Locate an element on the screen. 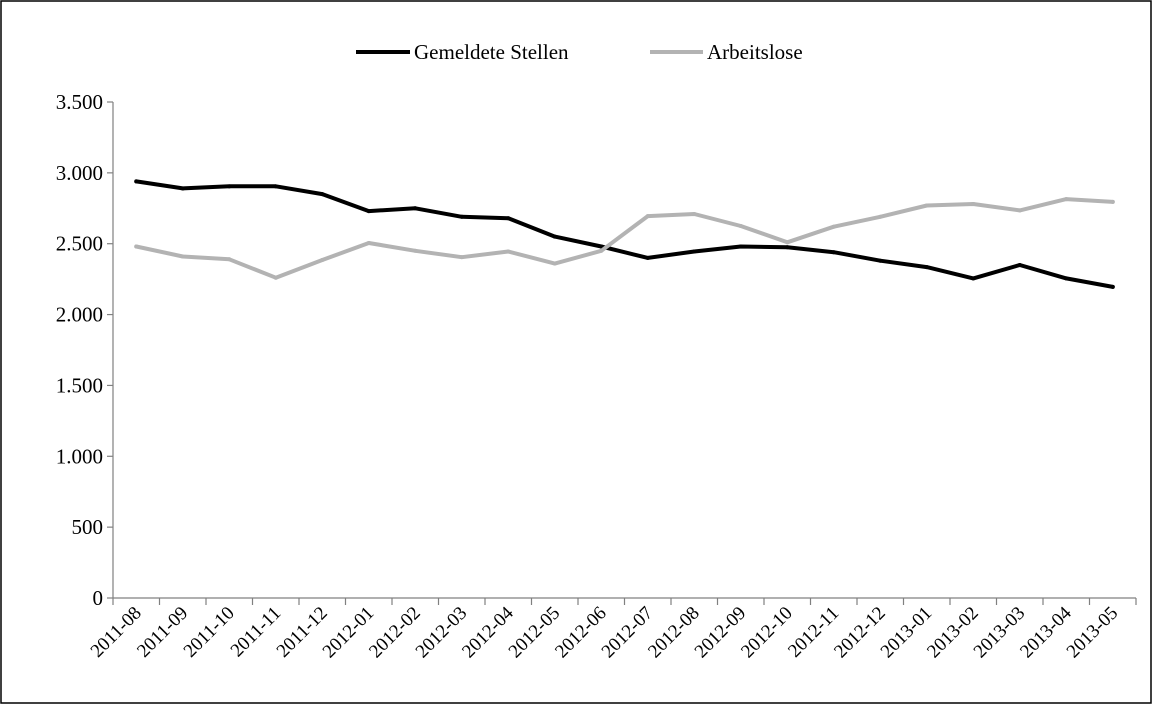  y-tick-label: 0 is located at coordinates (98, 598).